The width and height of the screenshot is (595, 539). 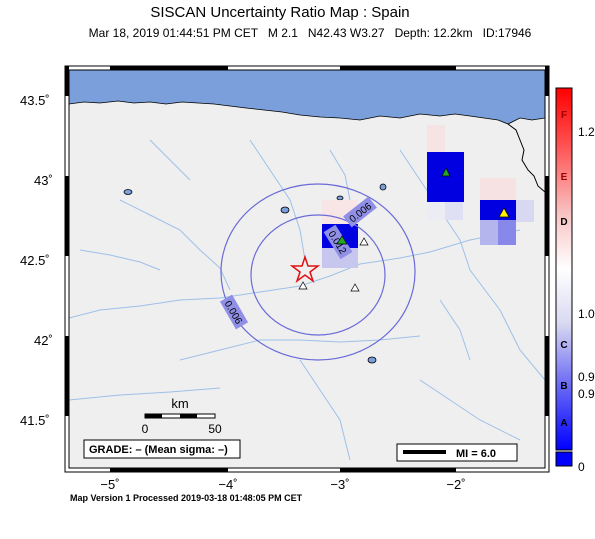 I want to click on sea, so click(x=307, y=97).